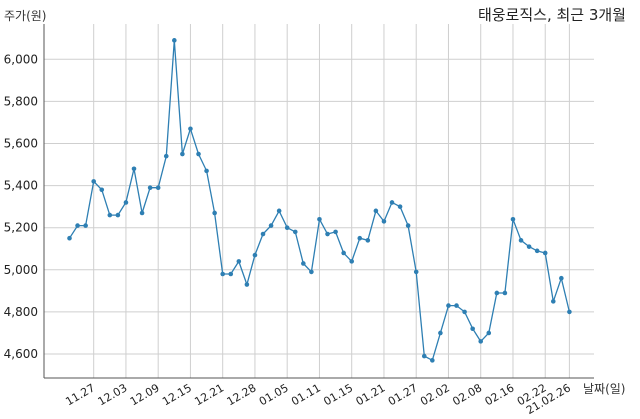  I want to click on x-axis-label: 날짜(일), so click(604, 389).